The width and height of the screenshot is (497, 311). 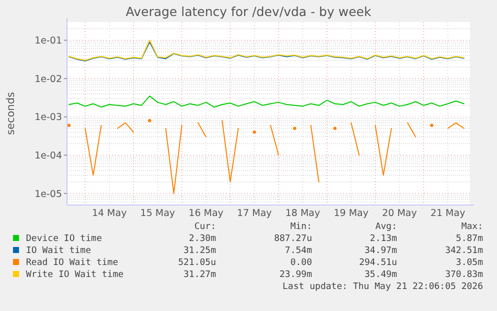 I want to click on text: 34.97m, so click(x=380, y=251).